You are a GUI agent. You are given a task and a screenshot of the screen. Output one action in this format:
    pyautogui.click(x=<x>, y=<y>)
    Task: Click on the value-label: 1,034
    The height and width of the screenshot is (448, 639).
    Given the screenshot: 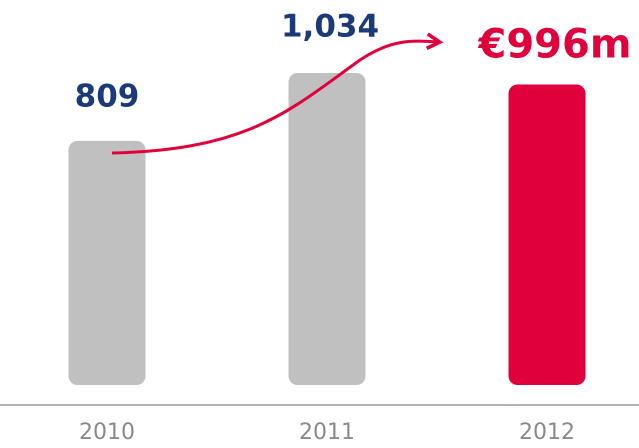 What is the action you would take?
    pyautogui.click(x=330, y=27)
    